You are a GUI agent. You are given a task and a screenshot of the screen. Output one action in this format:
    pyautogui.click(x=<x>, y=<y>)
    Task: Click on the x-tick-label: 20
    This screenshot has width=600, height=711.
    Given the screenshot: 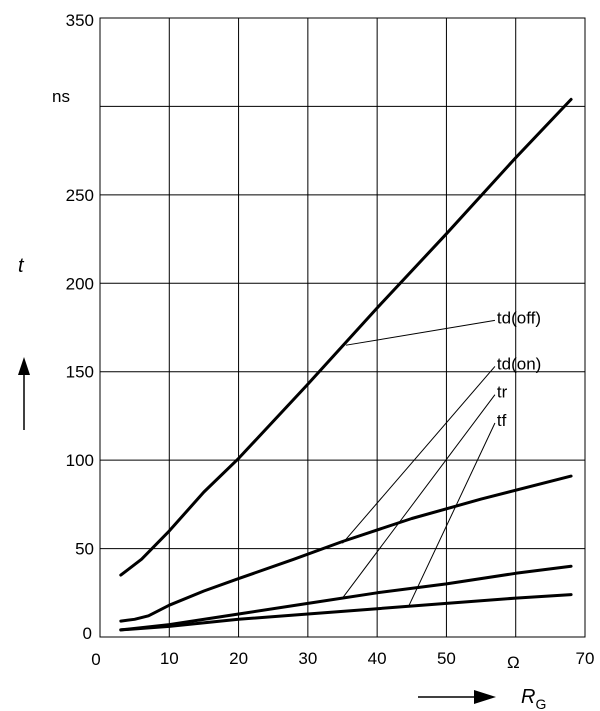 What is the action you would take?
    pyautogui.click(x=238, y=658)
    